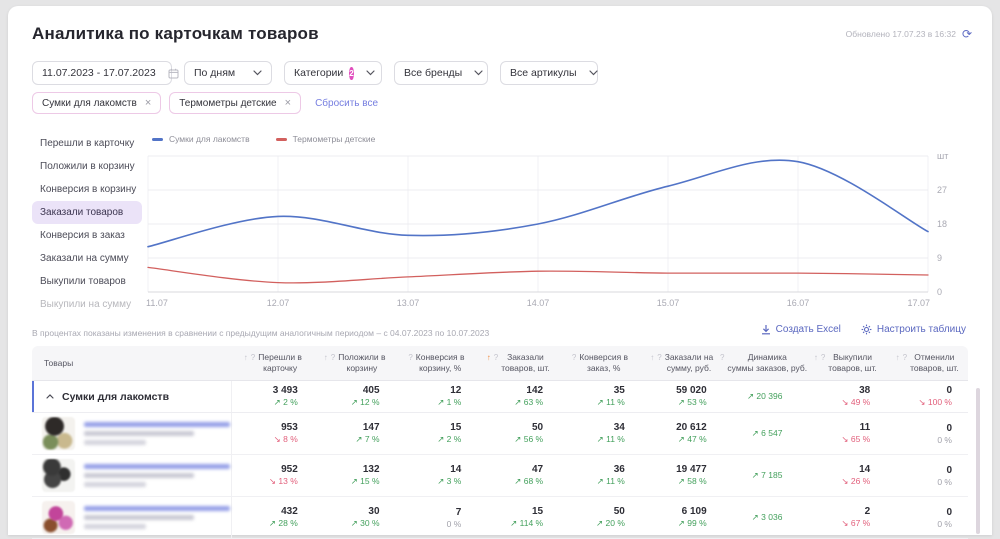  Describe the element at coordinates (518, 363) in the screenshot. I see `column-header: ↑? Заказали товаров, шт.` at that location.